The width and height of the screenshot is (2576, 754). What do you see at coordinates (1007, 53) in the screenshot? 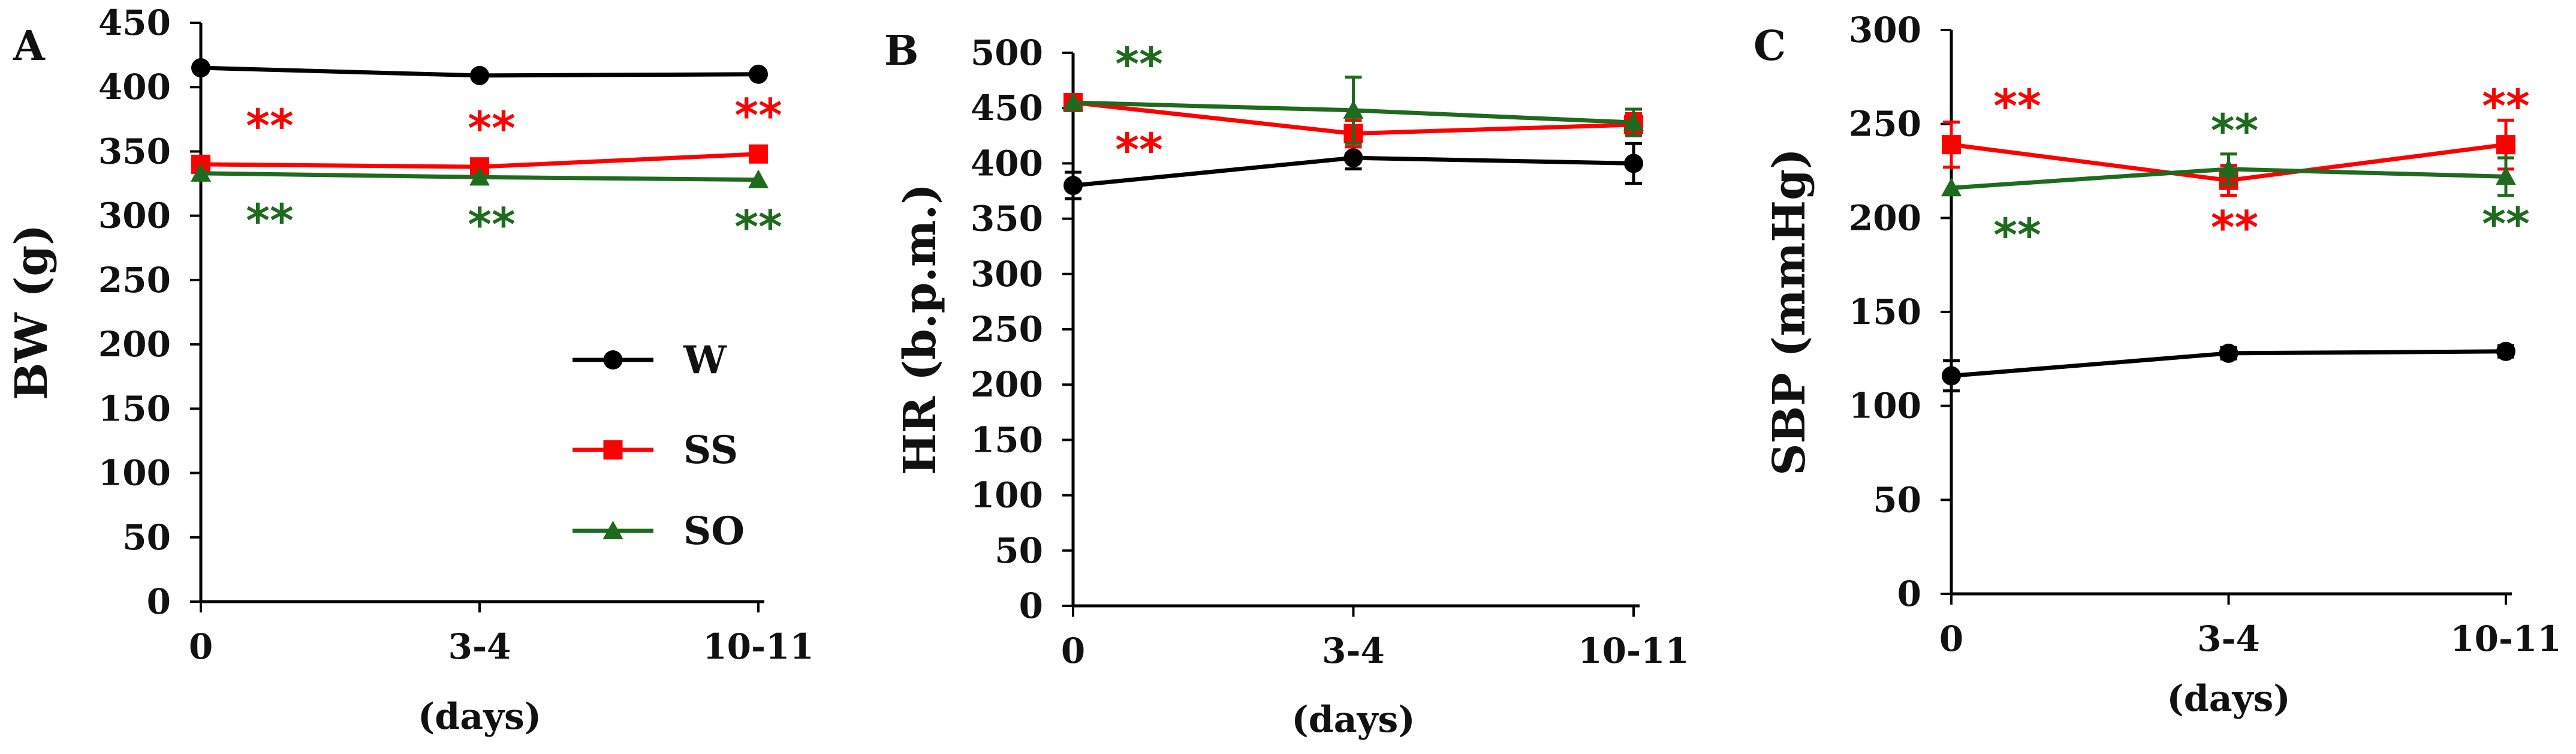
I see `y-tick-label: 500` at bounding box center [1007, 53].